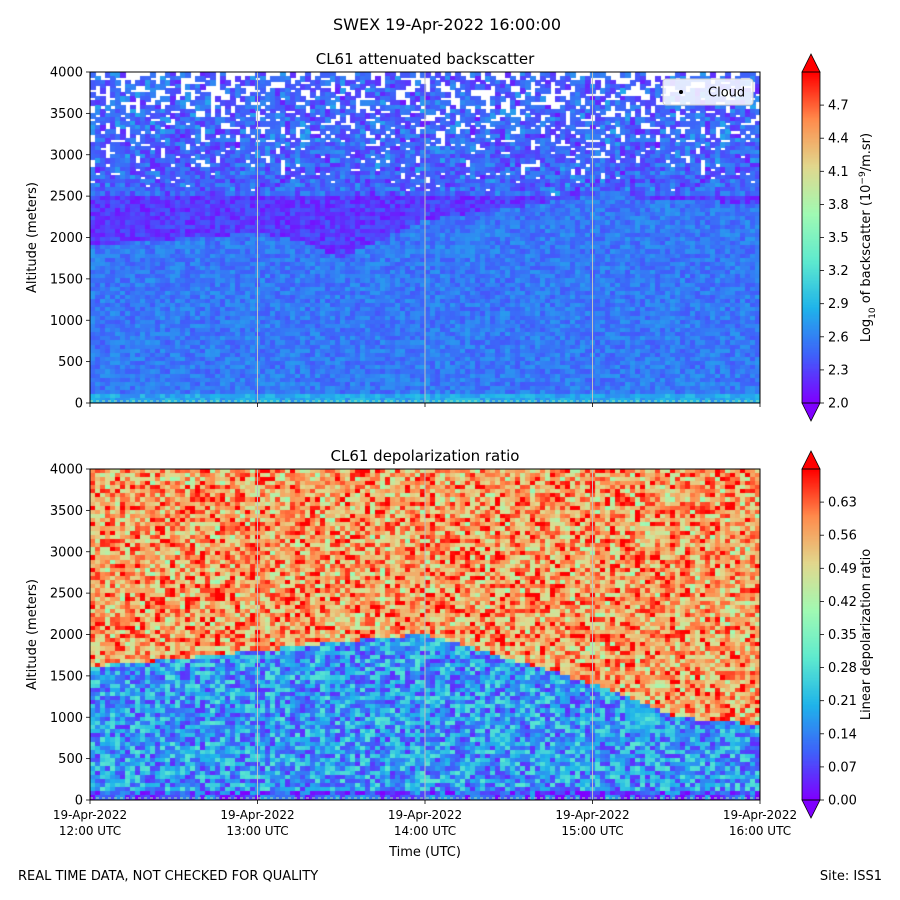 The width and height of the screenshot is (900, 900). Describe the element at coordinates (838, 337) in the screenshot. I see `colorbar-tick-label: 2.6` at that location.